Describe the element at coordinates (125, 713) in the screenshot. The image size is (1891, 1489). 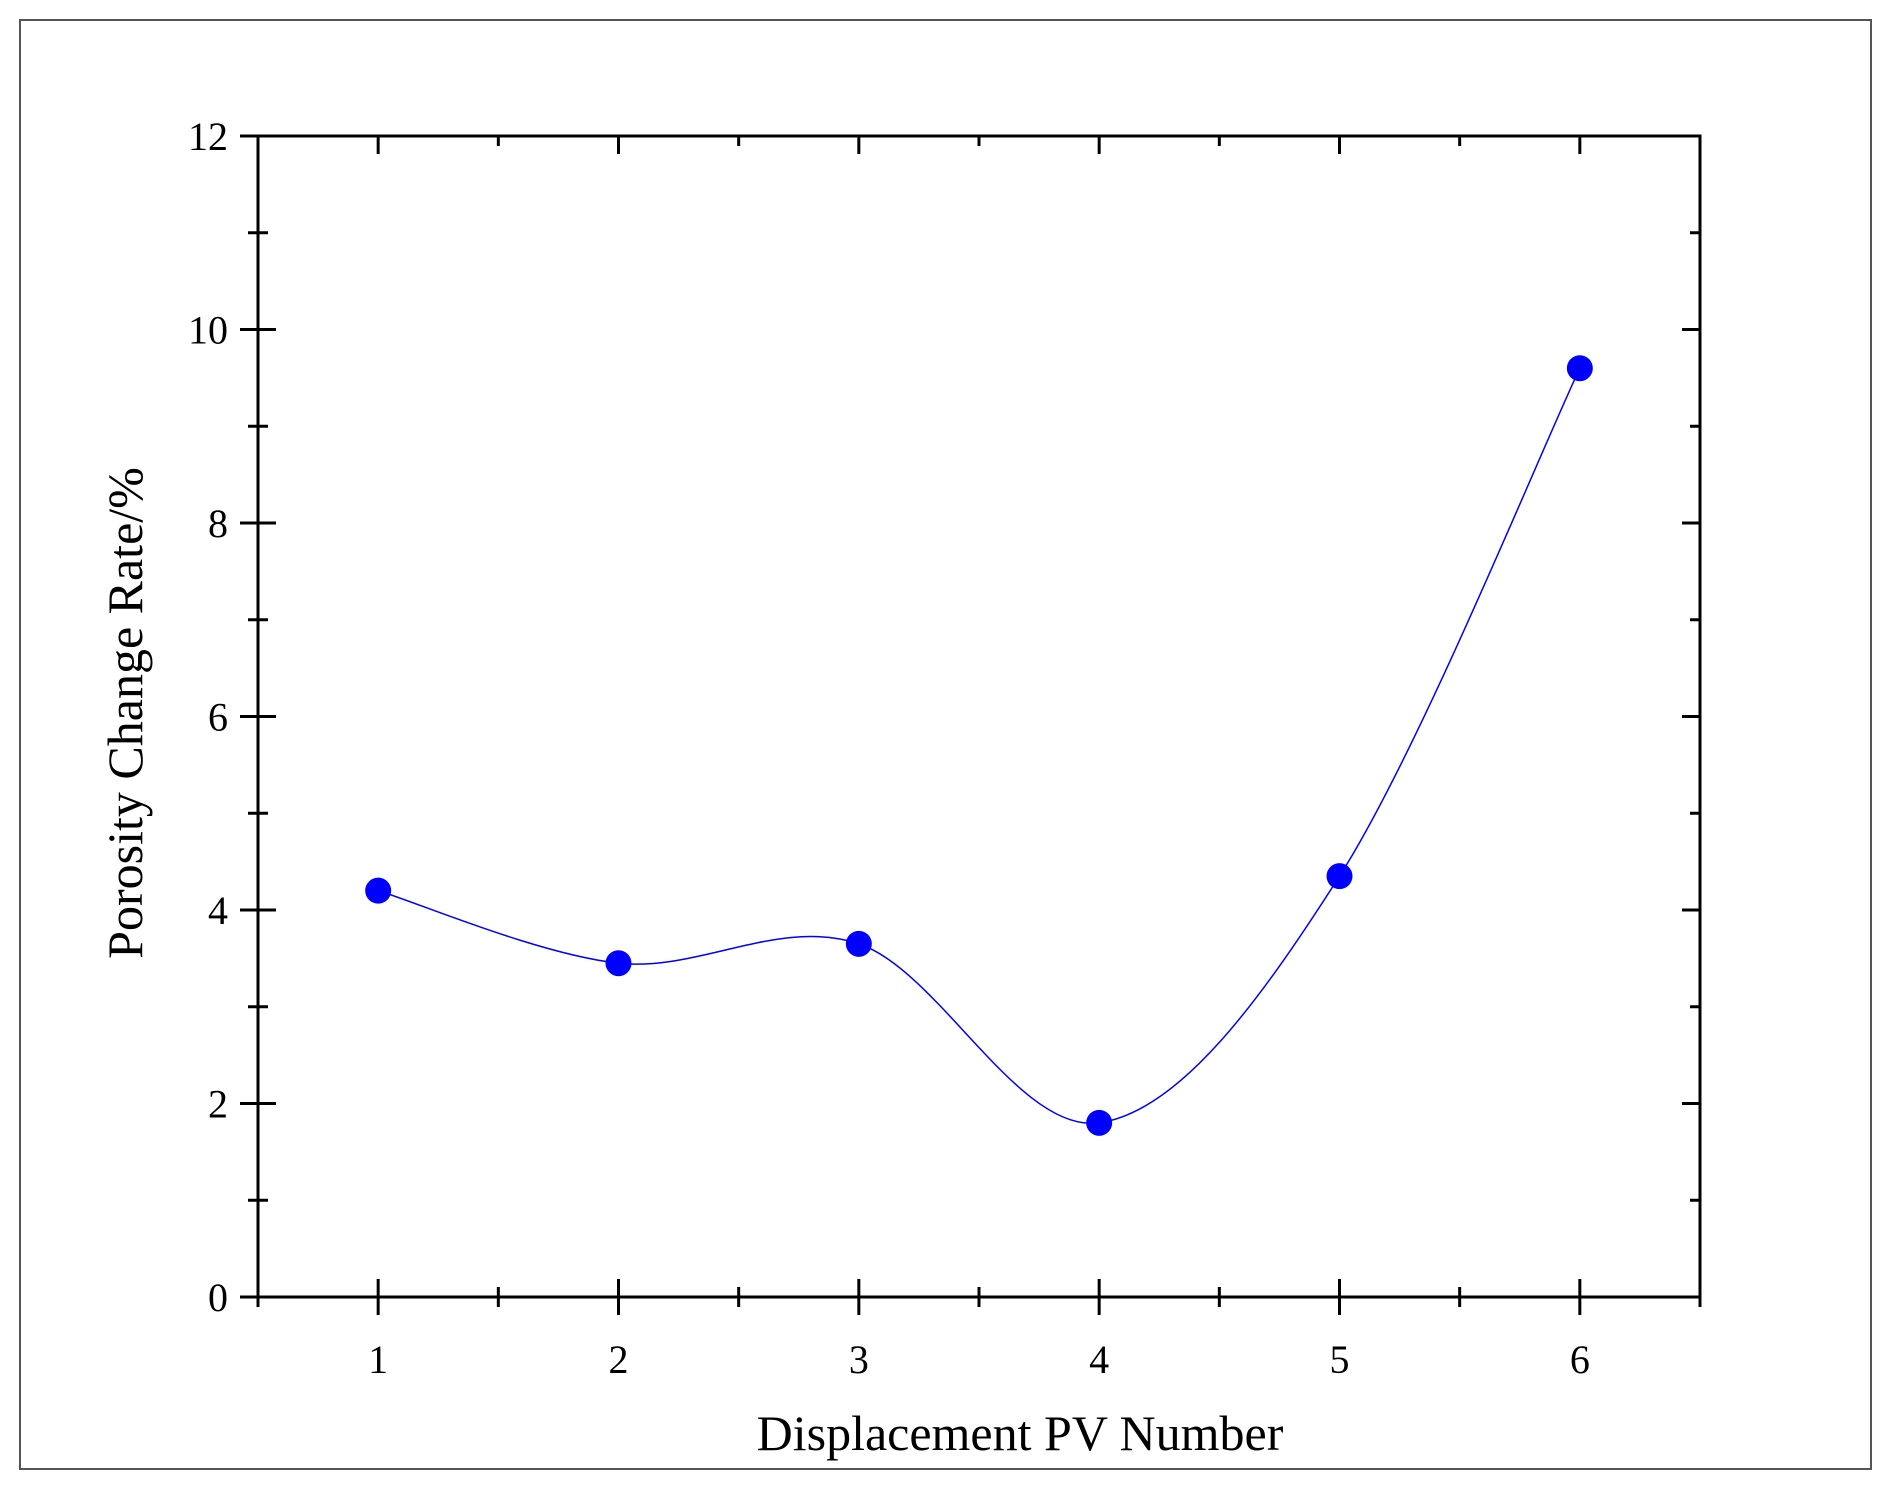
I see `y-axis-title: Porosity Change Rate/%` at that location.